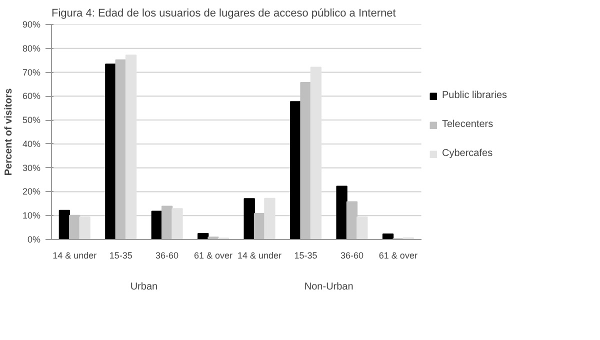  I want to click on chart-title: Figura 4: Edad de los usuarios de lugares de acceso público a Internet, so click(224, 14).